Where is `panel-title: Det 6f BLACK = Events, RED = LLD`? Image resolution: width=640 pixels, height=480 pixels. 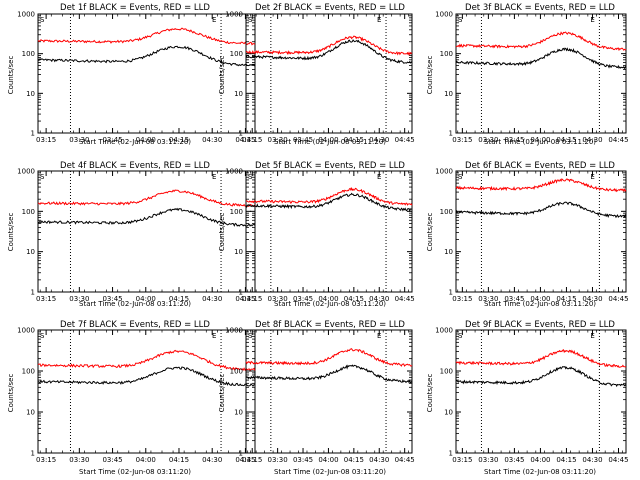 panel-title: Det 6f BLACK = Events, RED = LLD is located at coordinates (540, 166).